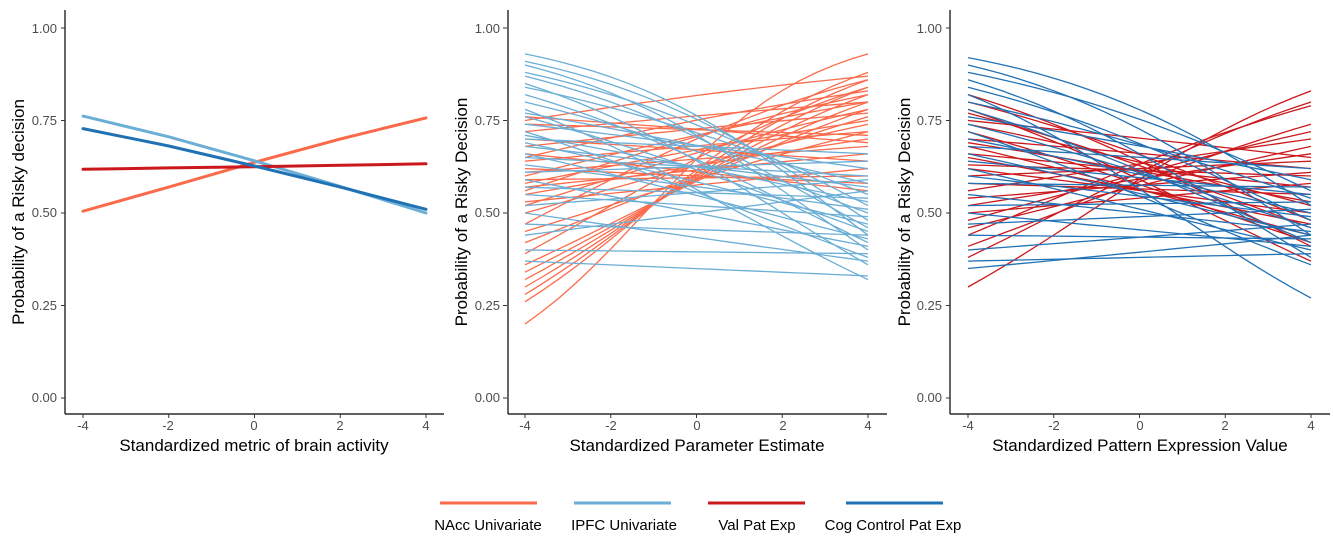  Describe the element at coordinates (461, 212) in the screenshot. I see `y-axis-title: Probability of a Risky Decision` at that location.